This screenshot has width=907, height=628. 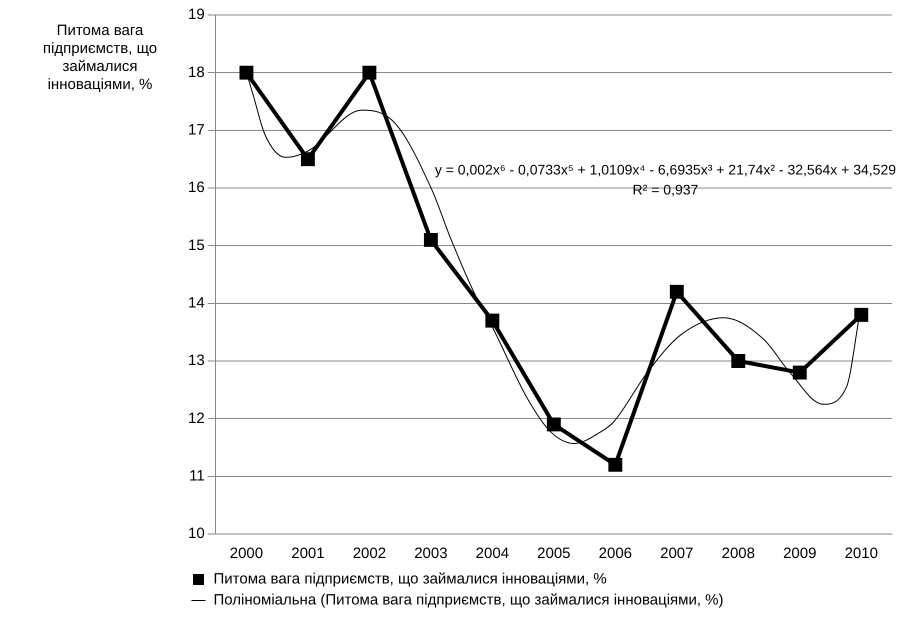 What do you see at coordinates (196, 361) in the screenshot?
I see `y-tick-label: 13` at bounding box center [196, 361].